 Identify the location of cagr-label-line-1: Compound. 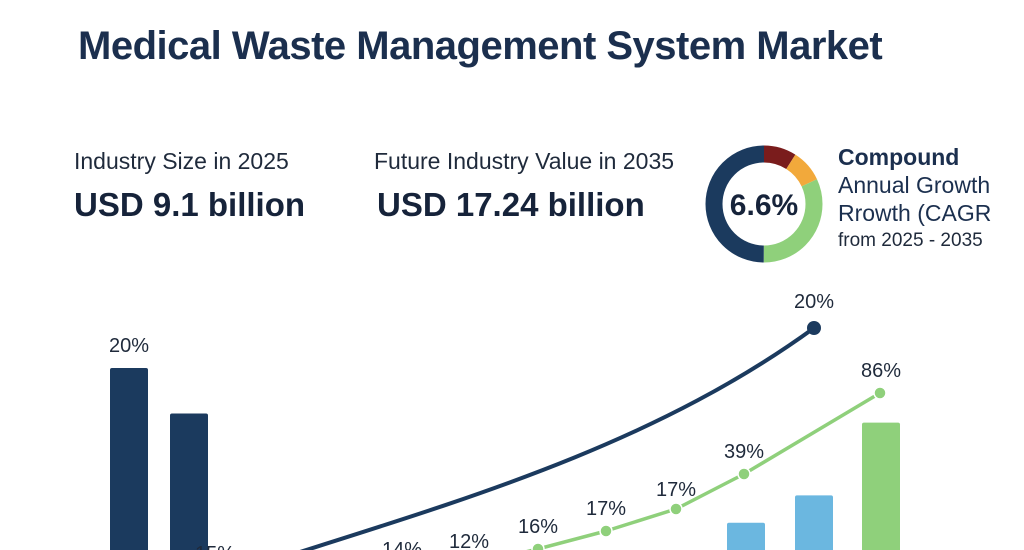
(899, 157).